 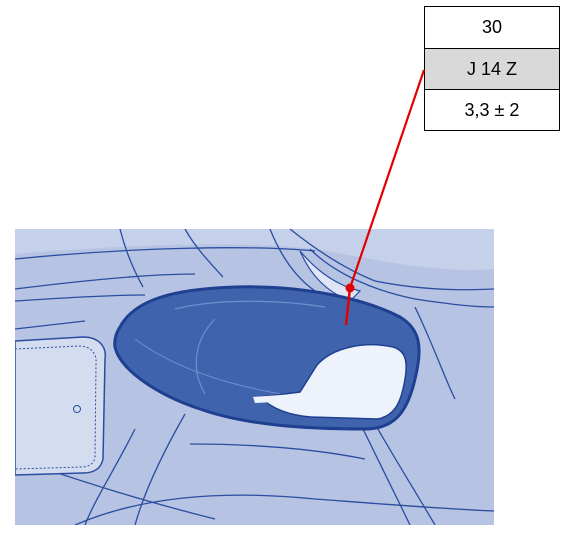 I want to click on upper-panel, so click(x=254, y=249).